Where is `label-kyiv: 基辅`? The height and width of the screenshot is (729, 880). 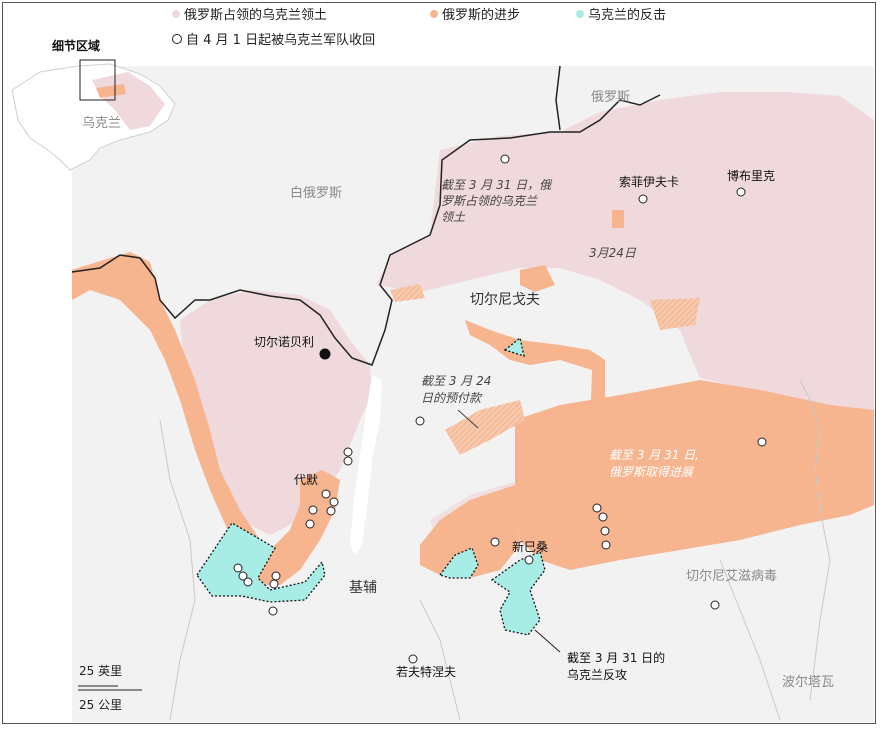 label-kyiv: 基辅 is located at coordinates (363, 587).